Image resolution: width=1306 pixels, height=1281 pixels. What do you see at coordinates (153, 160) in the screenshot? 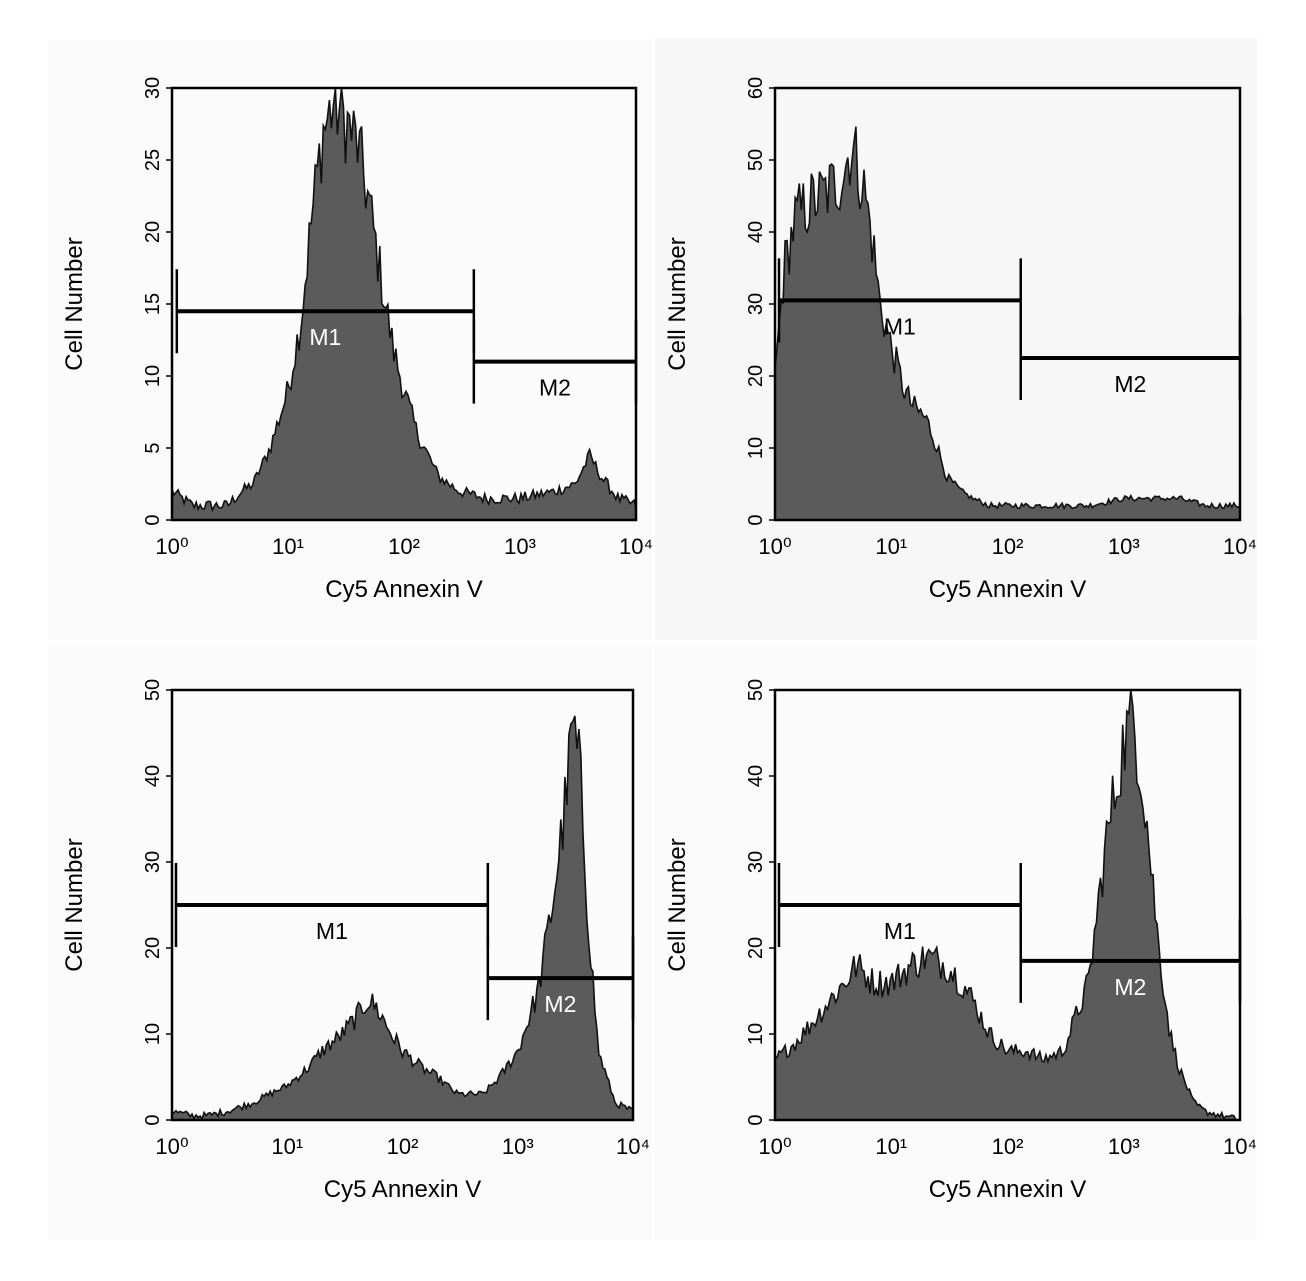
I see `y-tick-label: 25` at bounding box center [153, 160].